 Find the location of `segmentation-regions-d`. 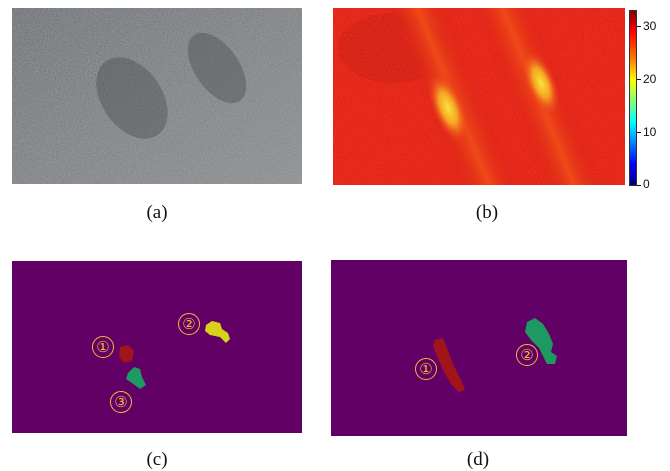

segmentation-regions-d is located at coordinates (495, 355).